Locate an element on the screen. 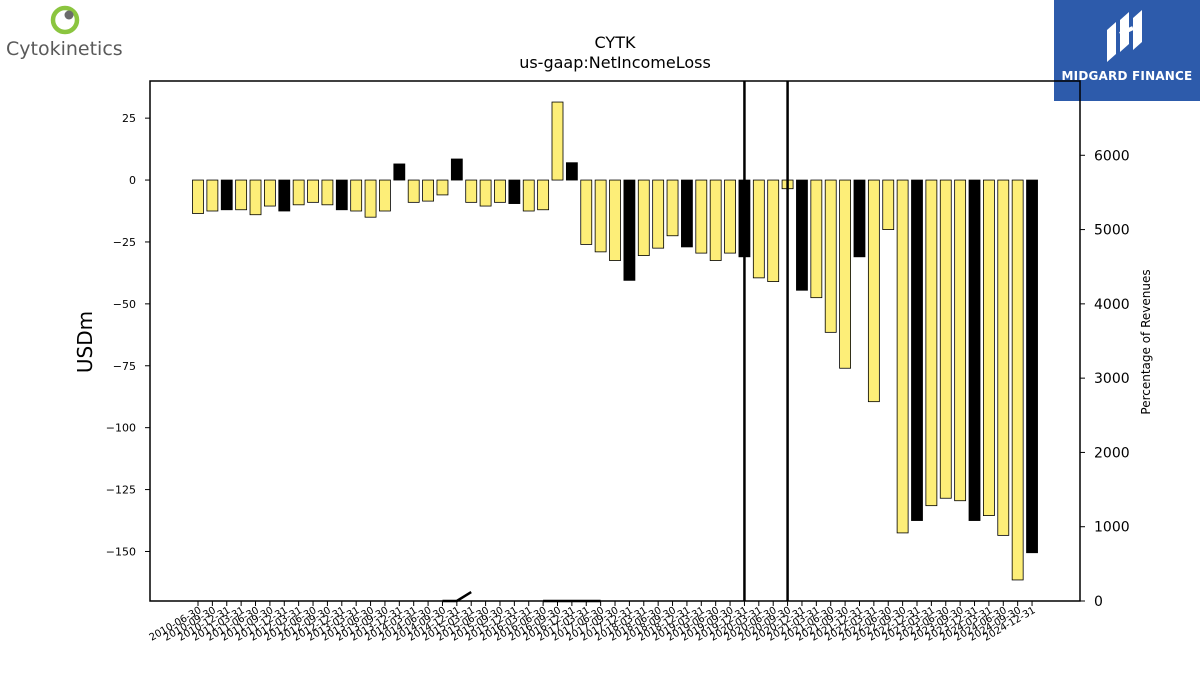 The image size is (1200, 675). y-tick-label: 0 is located at coordinates (132, 180).